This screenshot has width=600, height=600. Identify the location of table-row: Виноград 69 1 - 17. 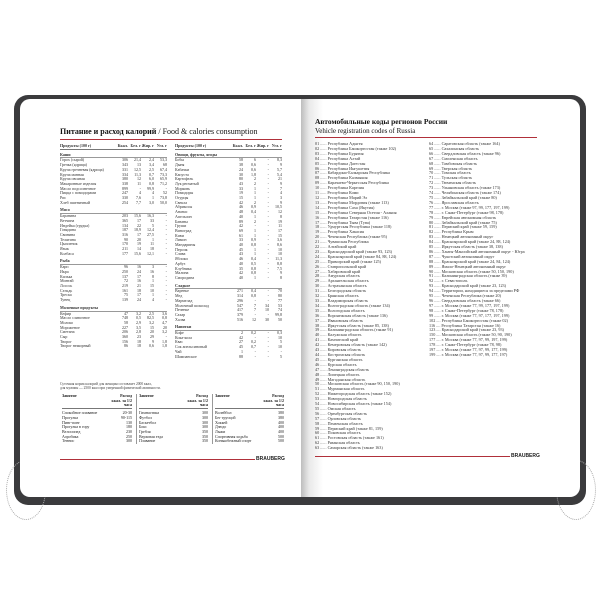
(228, 231).